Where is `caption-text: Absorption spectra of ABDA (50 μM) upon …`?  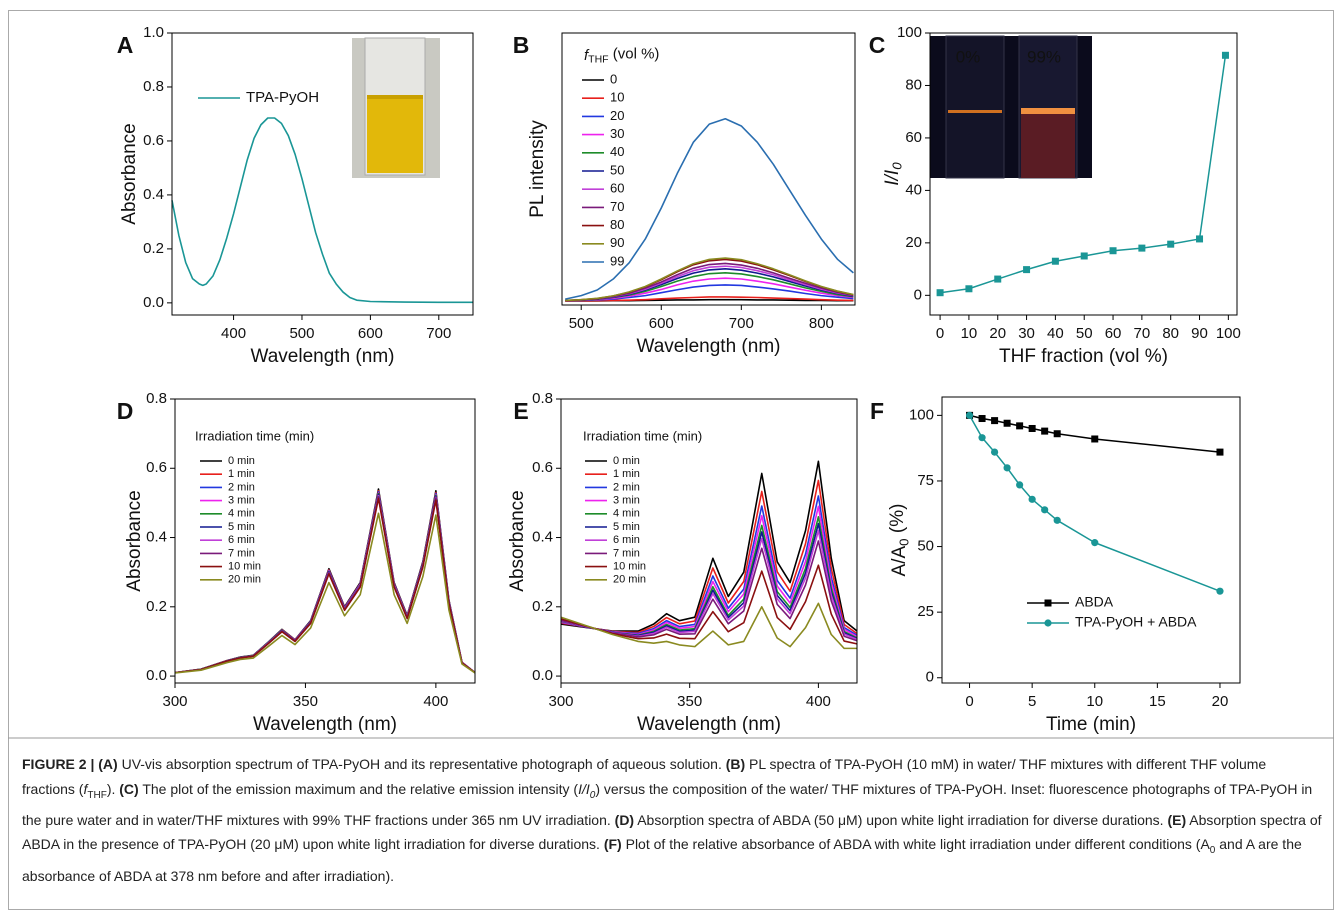 caption-text: Absorption spectra of ABDA (50 μM) upon … is located at coordinates (901, 819).